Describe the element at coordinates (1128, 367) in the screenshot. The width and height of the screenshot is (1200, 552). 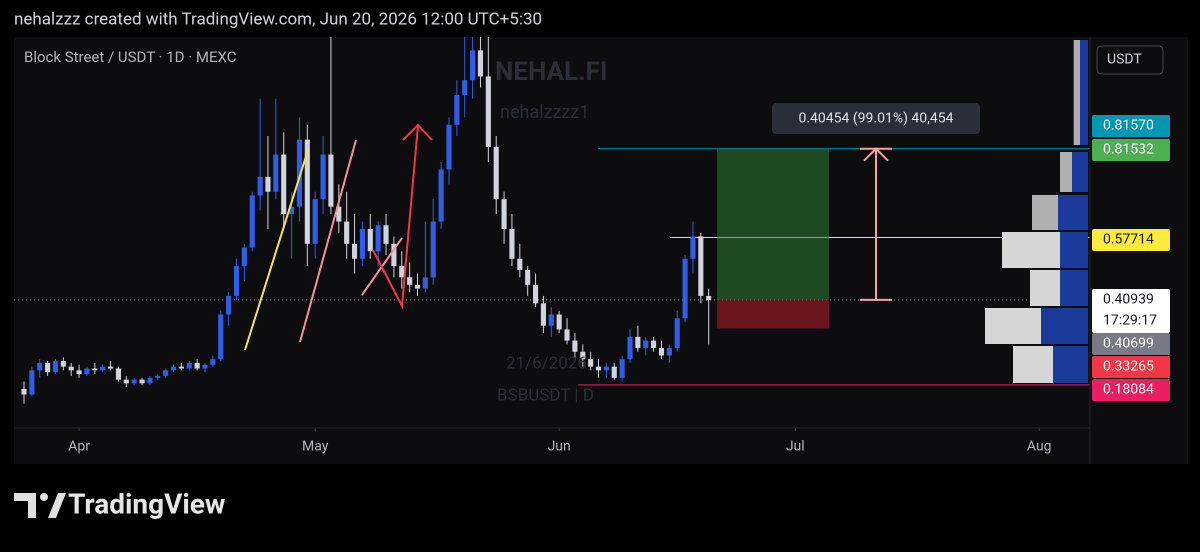
I see `price-label: 0.33265` at that location.